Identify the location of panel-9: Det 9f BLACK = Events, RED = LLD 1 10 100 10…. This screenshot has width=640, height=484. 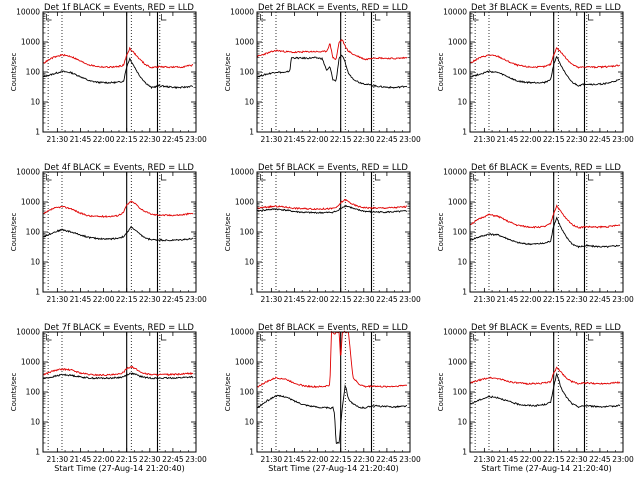
(535, 398).